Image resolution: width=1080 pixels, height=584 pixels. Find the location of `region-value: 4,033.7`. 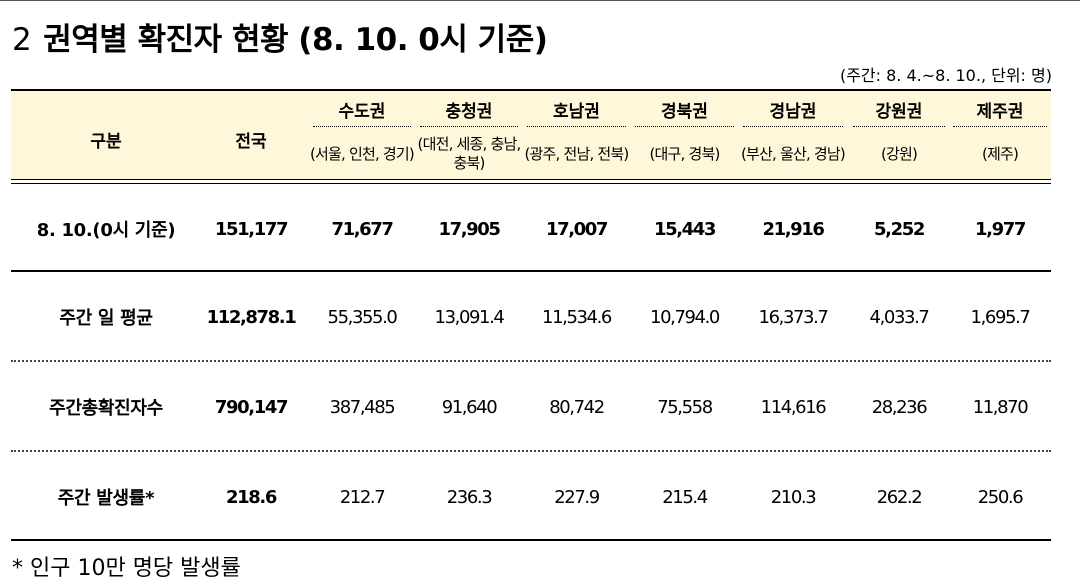

region-value: 4,033.7 is located at coordinates (899, 317).